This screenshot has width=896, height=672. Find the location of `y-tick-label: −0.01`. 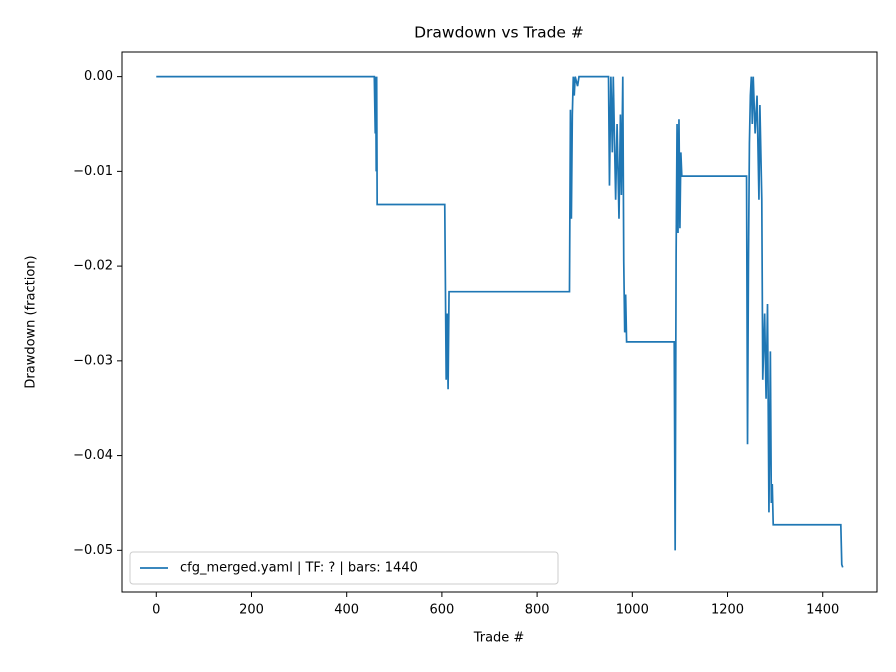

y-tick-label: −0.01 is located at coordinates (93, 171).